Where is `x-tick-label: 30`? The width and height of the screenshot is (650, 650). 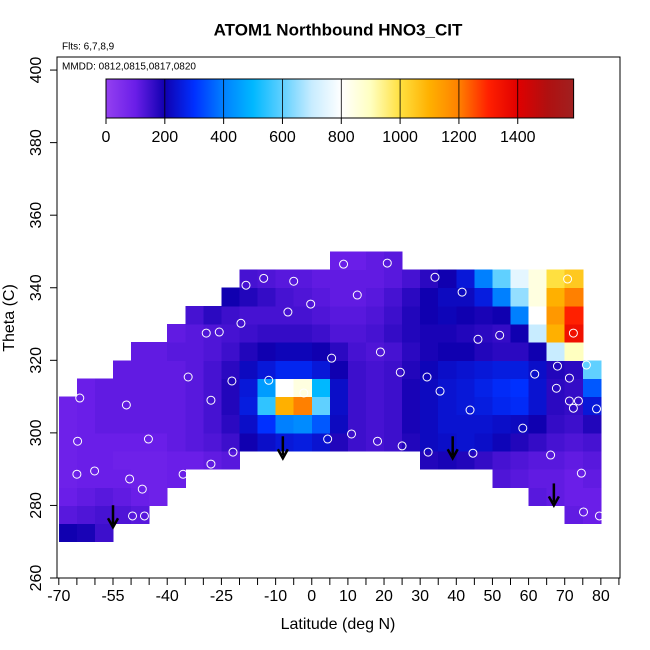 x-tick-label: 30 is located at coordinates (420, 596).